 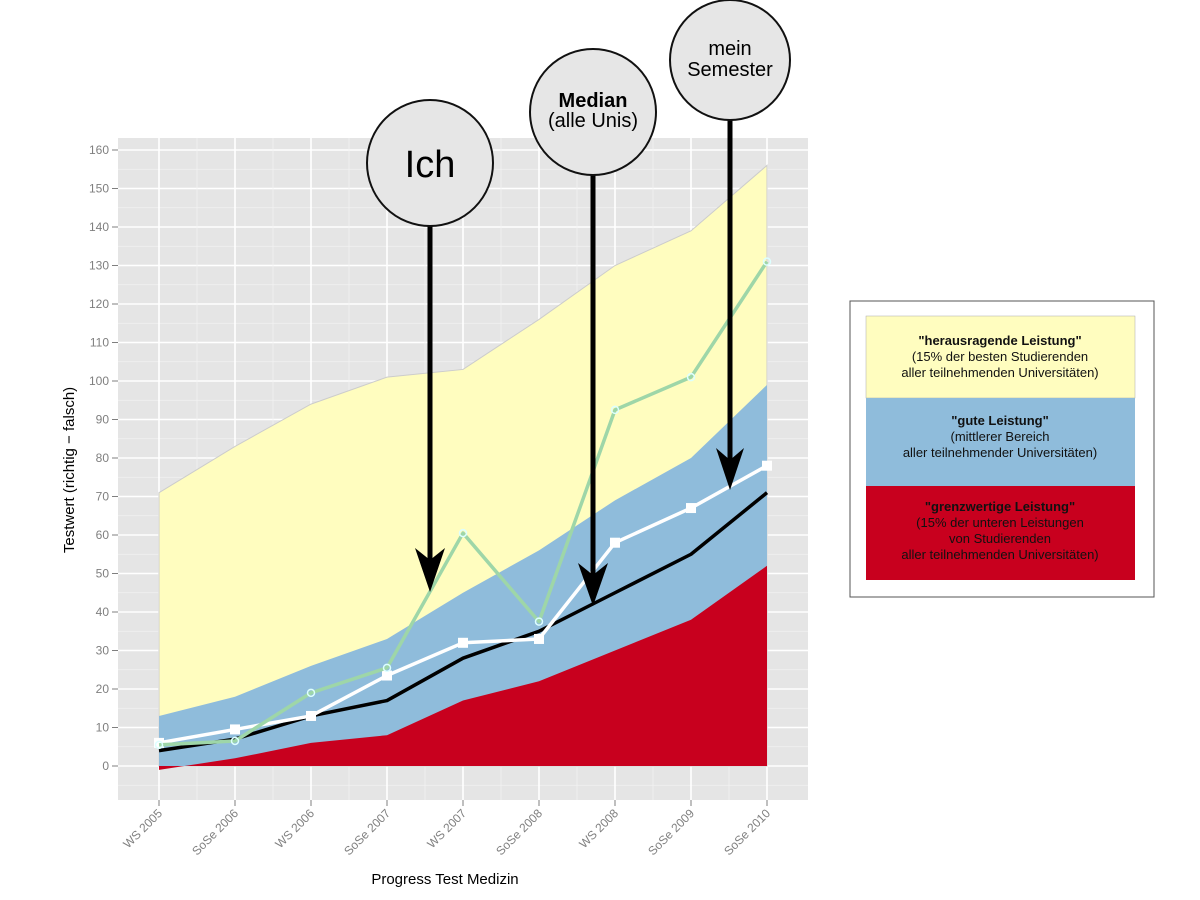 I want to click on x-tick-label: SoSe 2008, so click(x=519, y=832).